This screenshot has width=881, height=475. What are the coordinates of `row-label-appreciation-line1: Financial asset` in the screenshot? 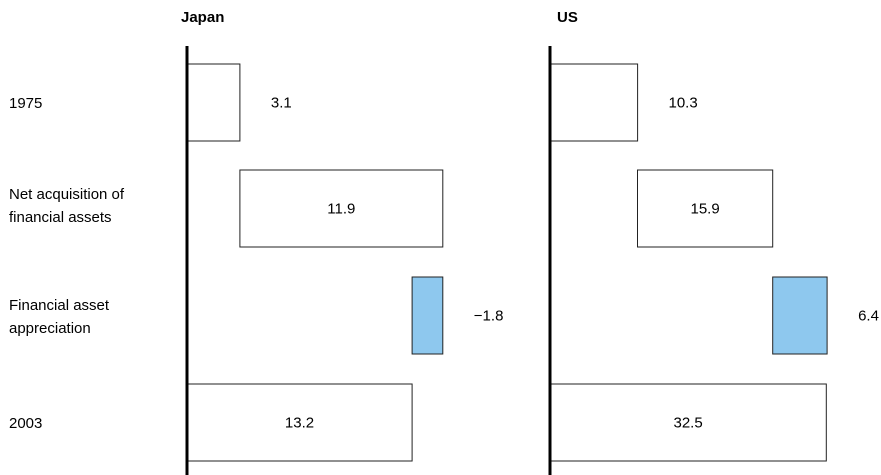 It's located at (59, 305).